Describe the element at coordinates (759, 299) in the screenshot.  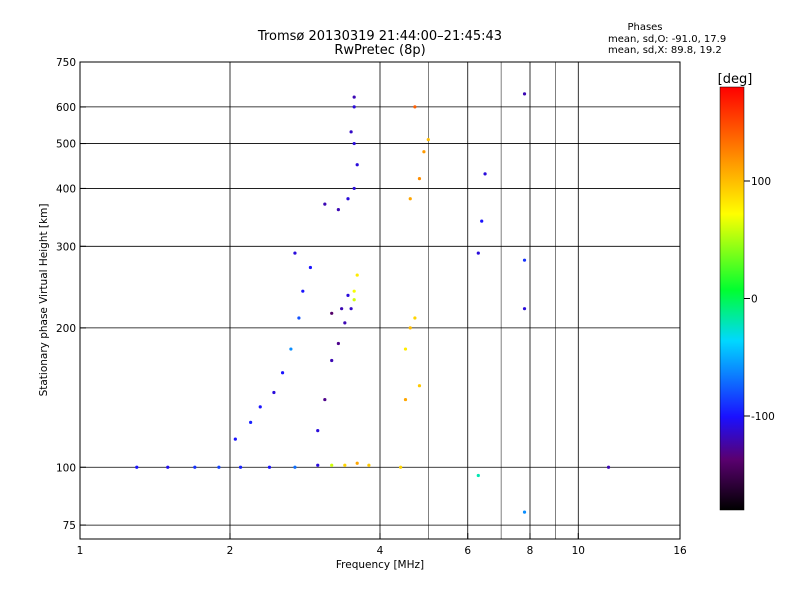
I see `colorbar-ticks: 100 0 -100` at that location.